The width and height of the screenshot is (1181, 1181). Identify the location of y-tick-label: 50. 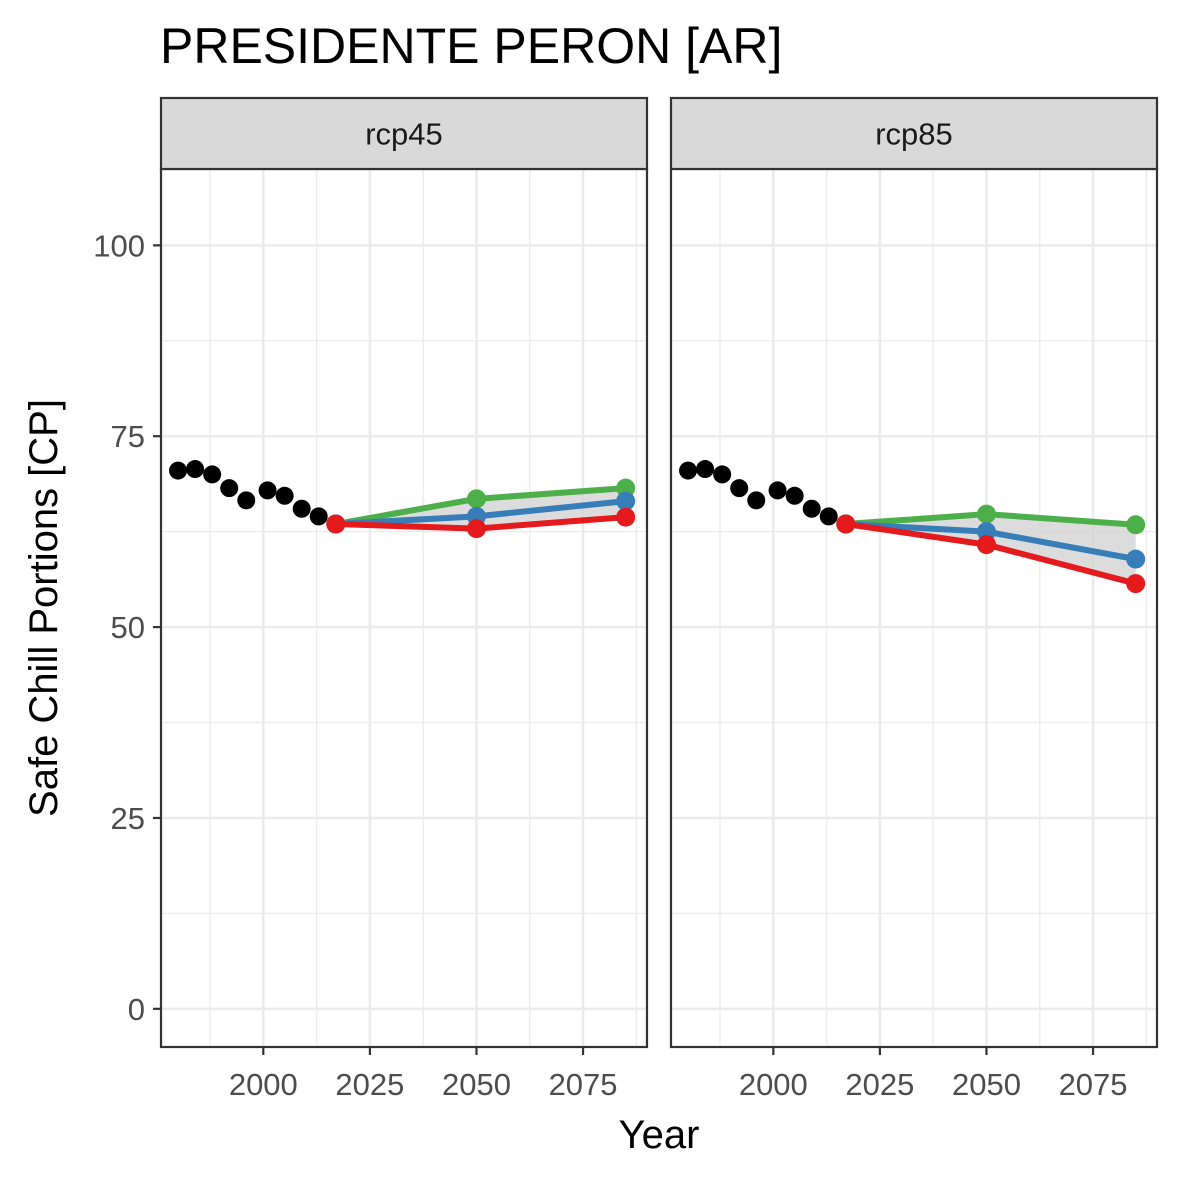
(128, 627).